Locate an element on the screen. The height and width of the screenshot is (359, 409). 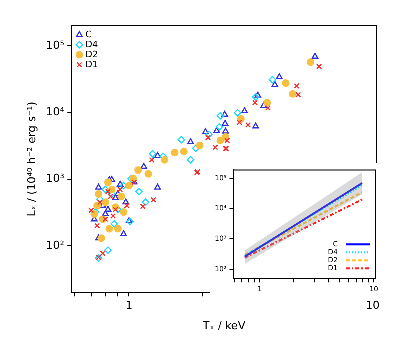
x-tick-label: 1 is located at coordinates (129, 305).